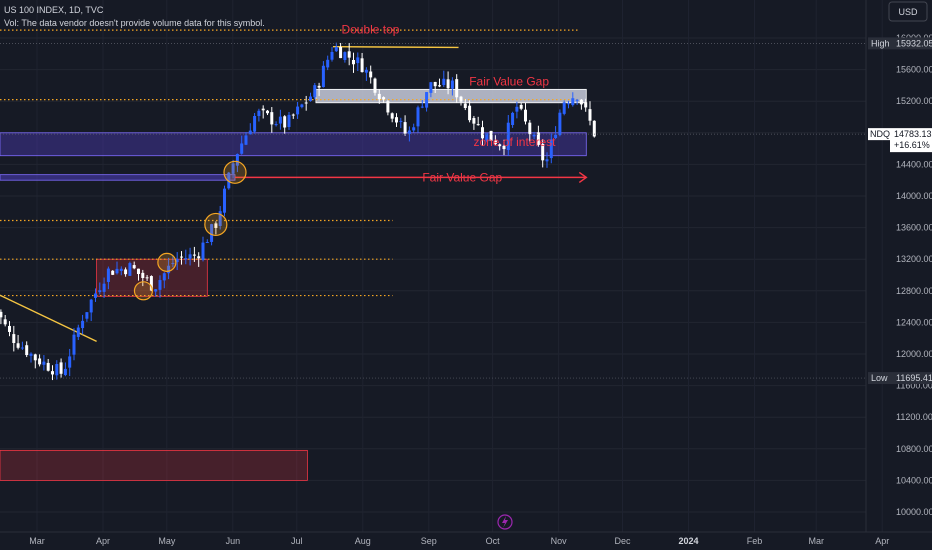  Describe the element at coordinates (622, 541) in the screenshot. I see `time-tick-label: Dec` at that location.